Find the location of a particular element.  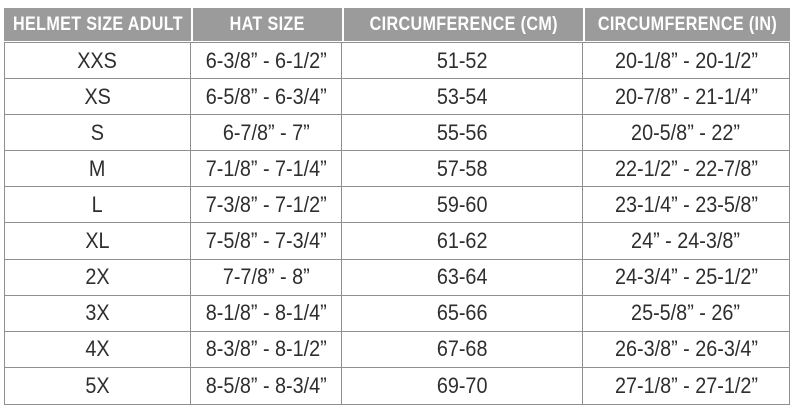

table-cell-helmet-size: M is located at coordinates (98, 169).